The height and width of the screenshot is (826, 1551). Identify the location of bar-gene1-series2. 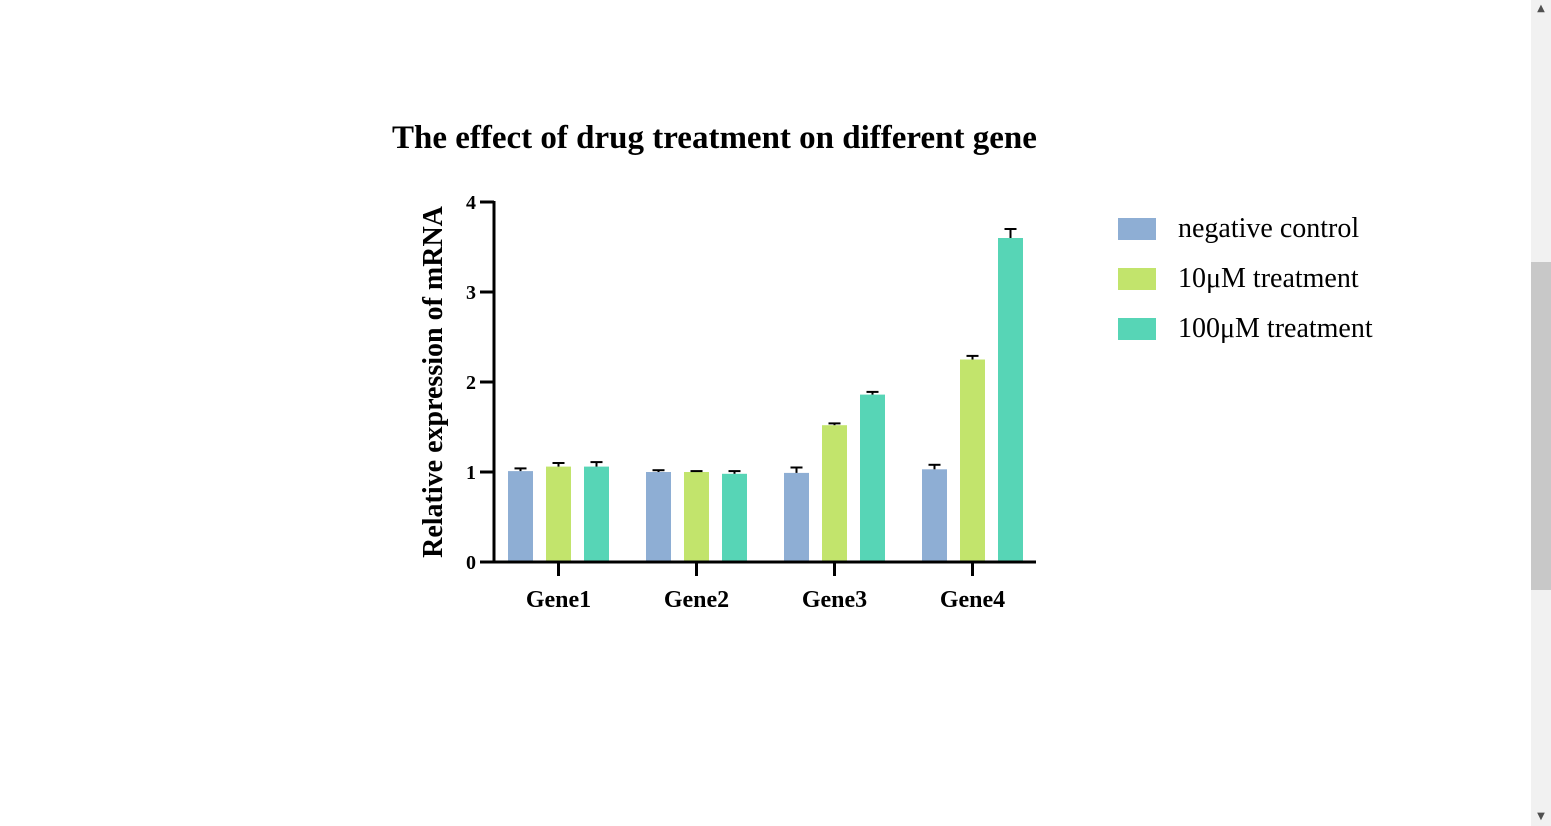
(558, 514).